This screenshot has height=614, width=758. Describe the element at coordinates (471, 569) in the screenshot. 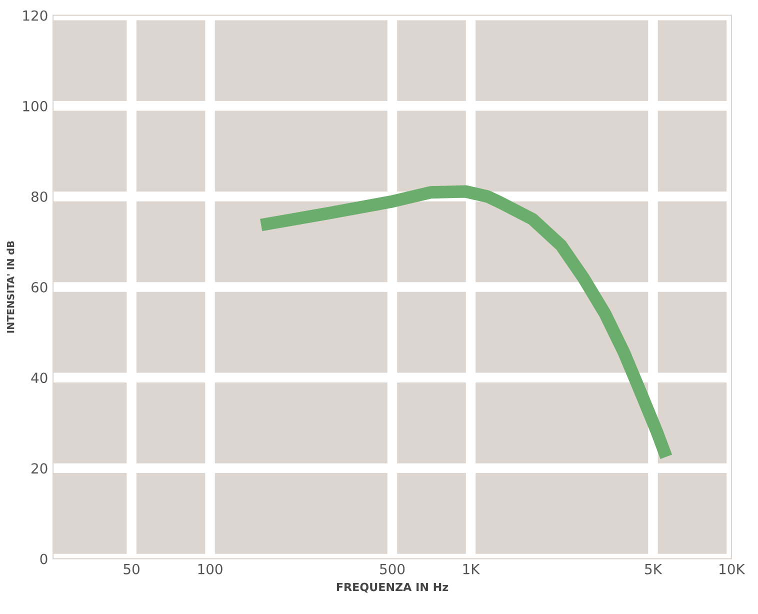

I see `x-tick-label: 1K` at that location.